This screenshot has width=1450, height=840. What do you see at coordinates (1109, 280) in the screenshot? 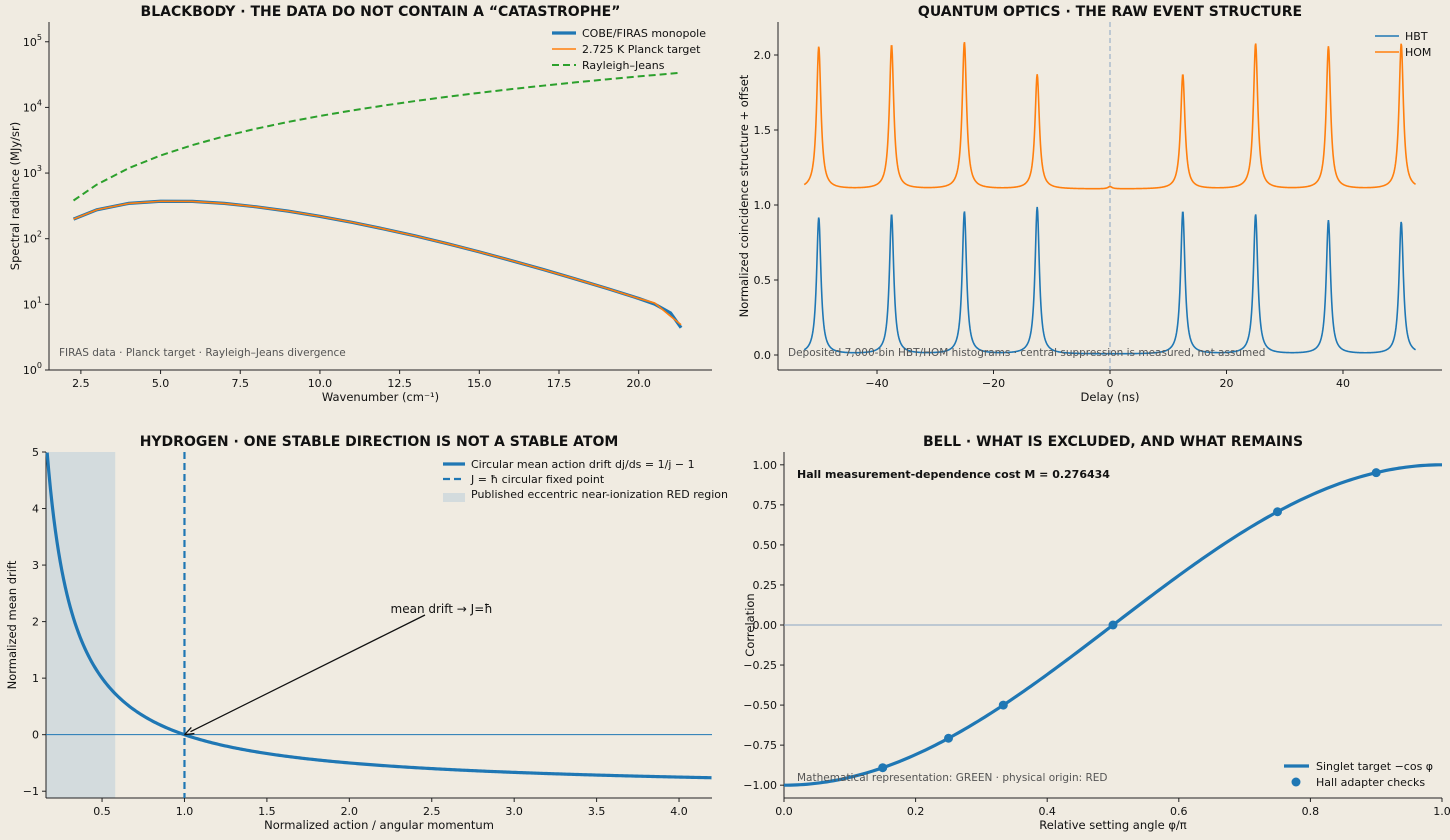
I see `series-line-hbt` at bounding box center [1109, 280].